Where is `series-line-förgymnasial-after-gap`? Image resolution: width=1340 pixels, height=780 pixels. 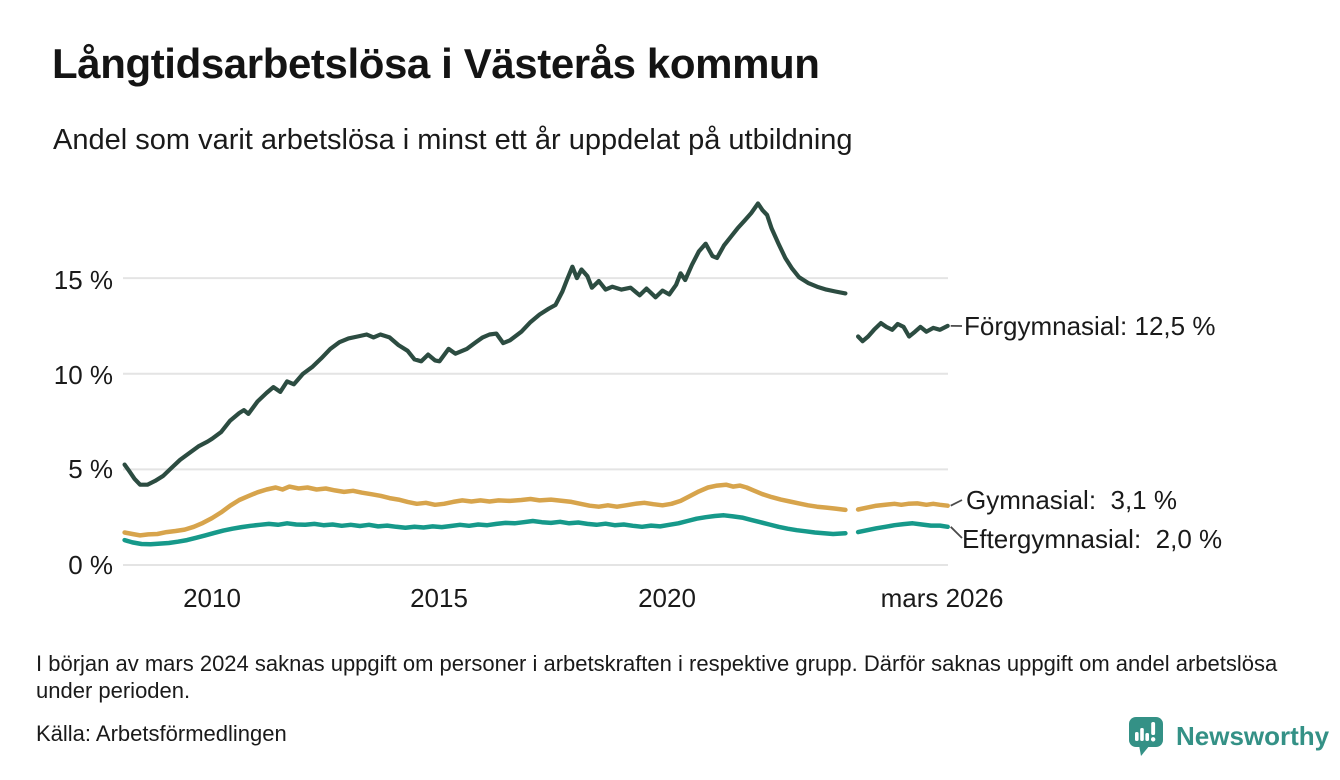
series-line-förgymnasial-after-gap is located at coordinates (903, 332).